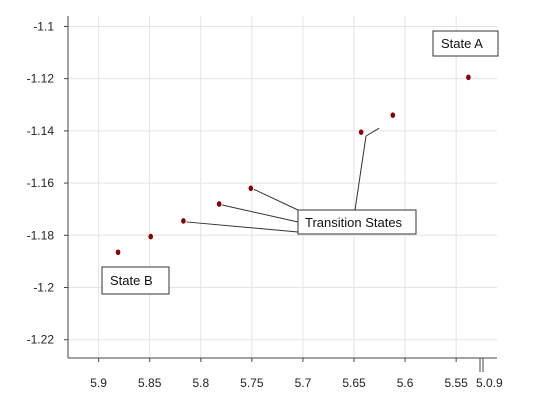  I want to click on transition-states-annotation: Transition States, so click(357, 222).